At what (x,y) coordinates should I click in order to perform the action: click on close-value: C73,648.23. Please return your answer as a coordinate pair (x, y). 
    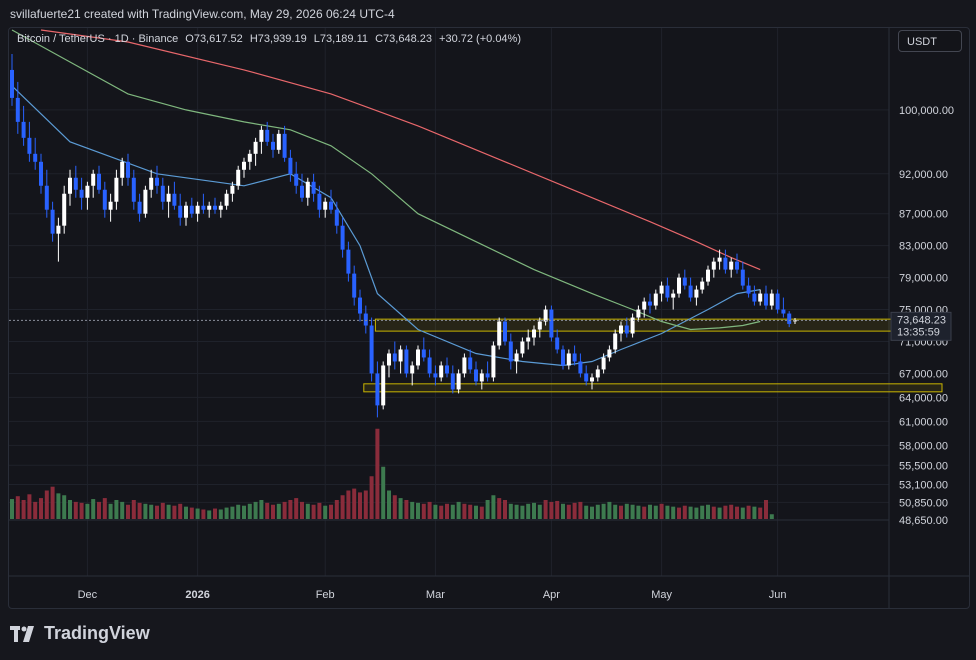
    Looking at the image, I should click on (403, 39).